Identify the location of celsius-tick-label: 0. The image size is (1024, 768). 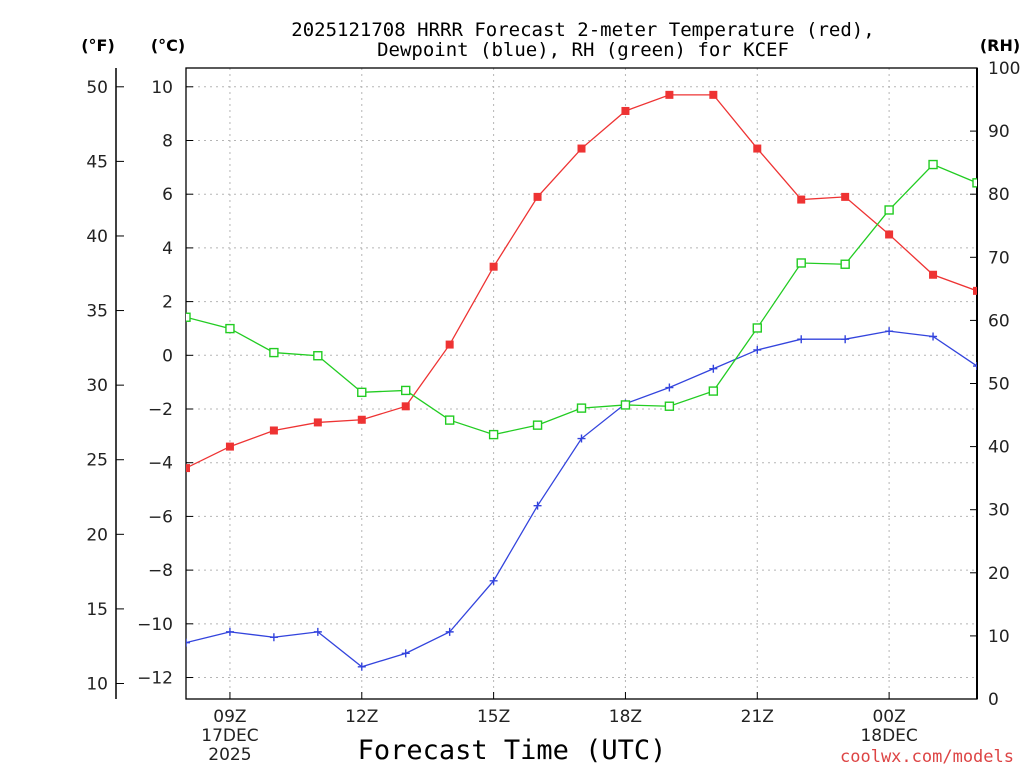
(167, 356).